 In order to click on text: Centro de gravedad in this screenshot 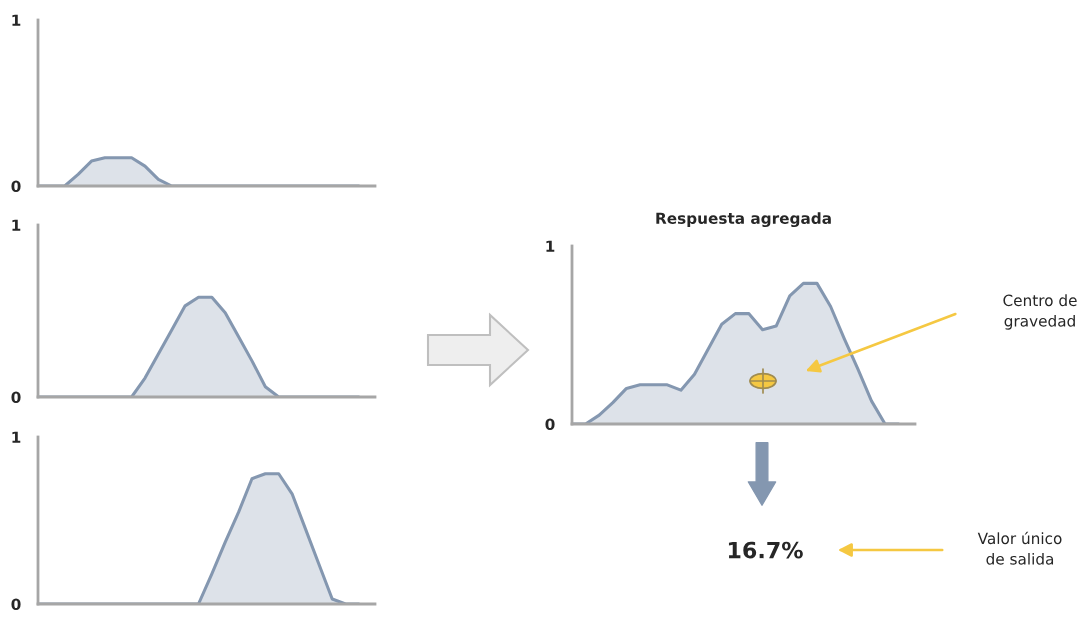, I will do `click(1040, 312)`.